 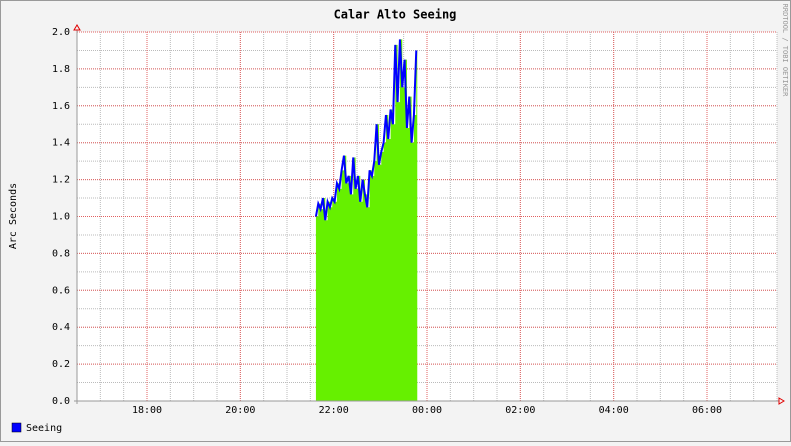 What do you see at coordinates (147, 410) in the screenshot?
I see `x-tick-label: 18:00` at bounding box center [147, 410].